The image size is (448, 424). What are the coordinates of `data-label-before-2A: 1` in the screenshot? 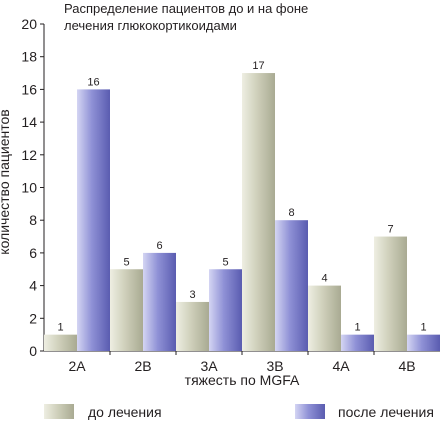 It's located at (60, 328).